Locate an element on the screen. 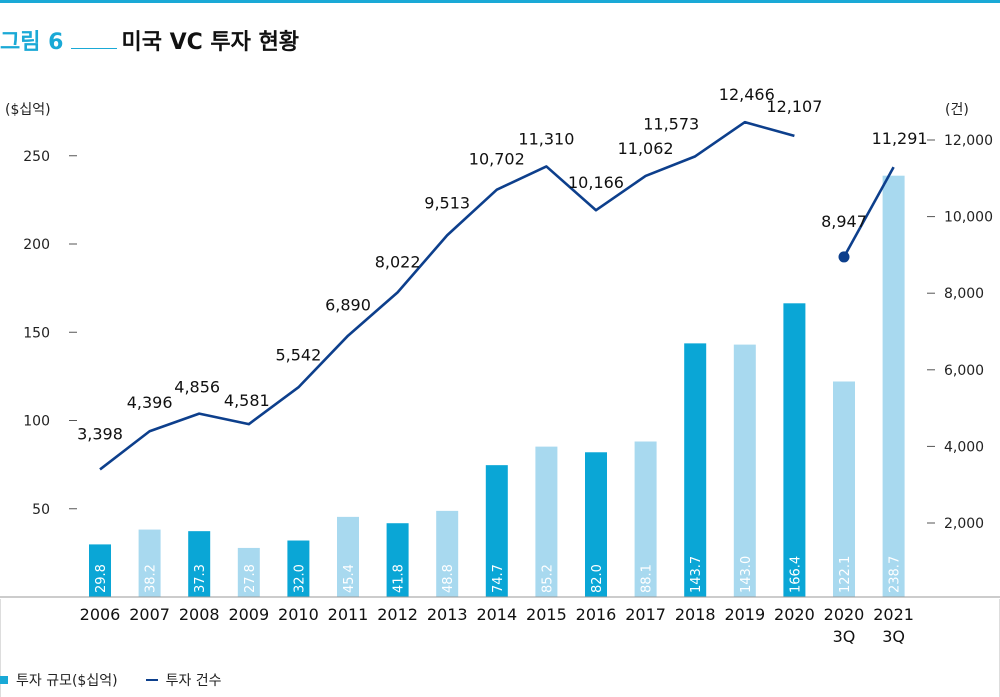  x-tick-label: 2018 is located at coordinates (695, 614).